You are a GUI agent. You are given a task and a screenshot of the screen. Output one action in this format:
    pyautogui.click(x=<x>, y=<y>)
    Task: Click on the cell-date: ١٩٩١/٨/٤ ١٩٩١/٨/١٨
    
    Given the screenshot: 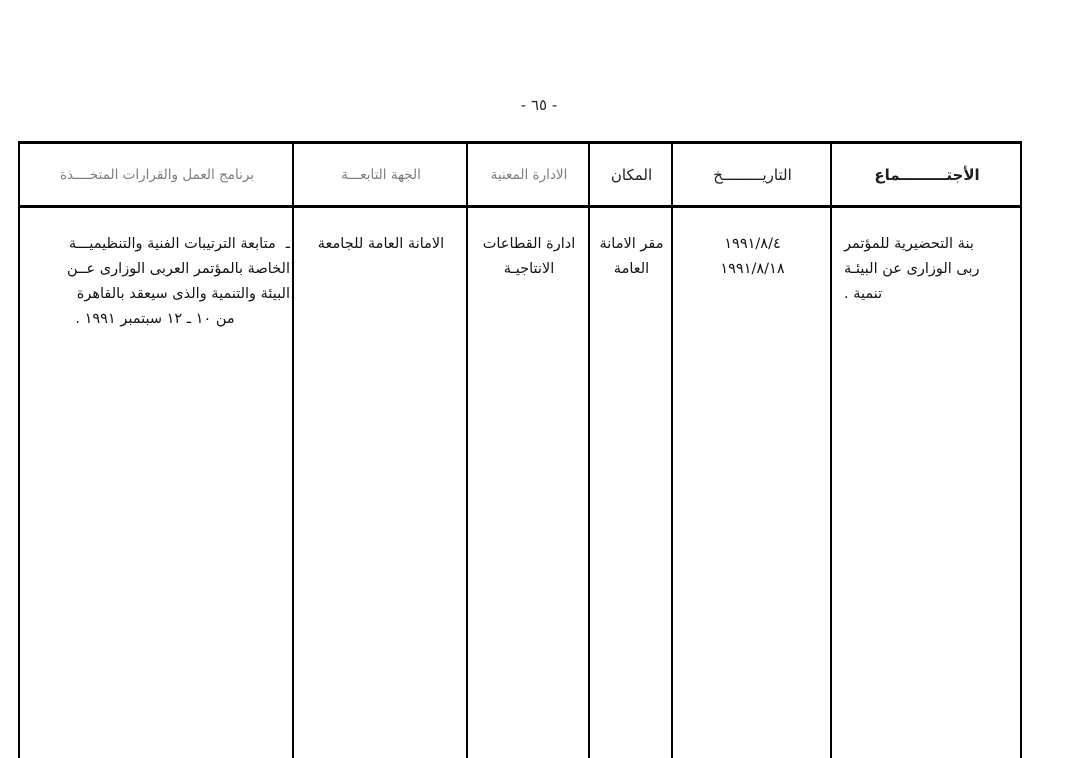 What is the action you would take?
    pyautogui.click(x=752, y=245)
    